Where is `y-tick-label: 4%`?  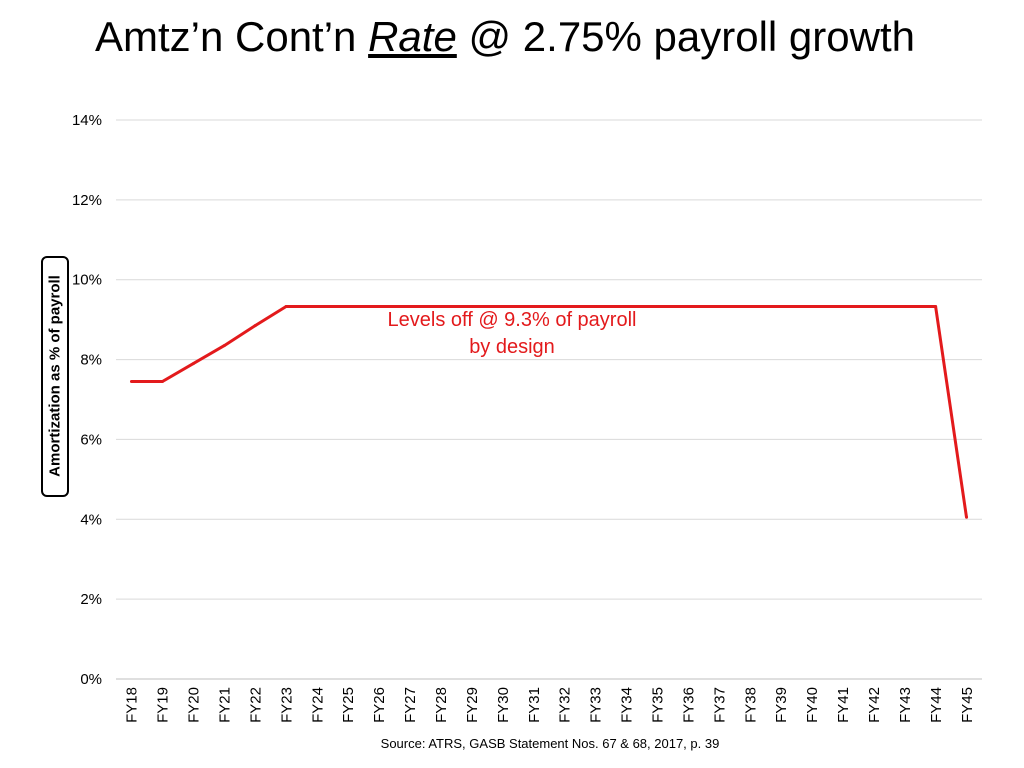
y-tick-label: 4% is located at coordinates (91, 519).